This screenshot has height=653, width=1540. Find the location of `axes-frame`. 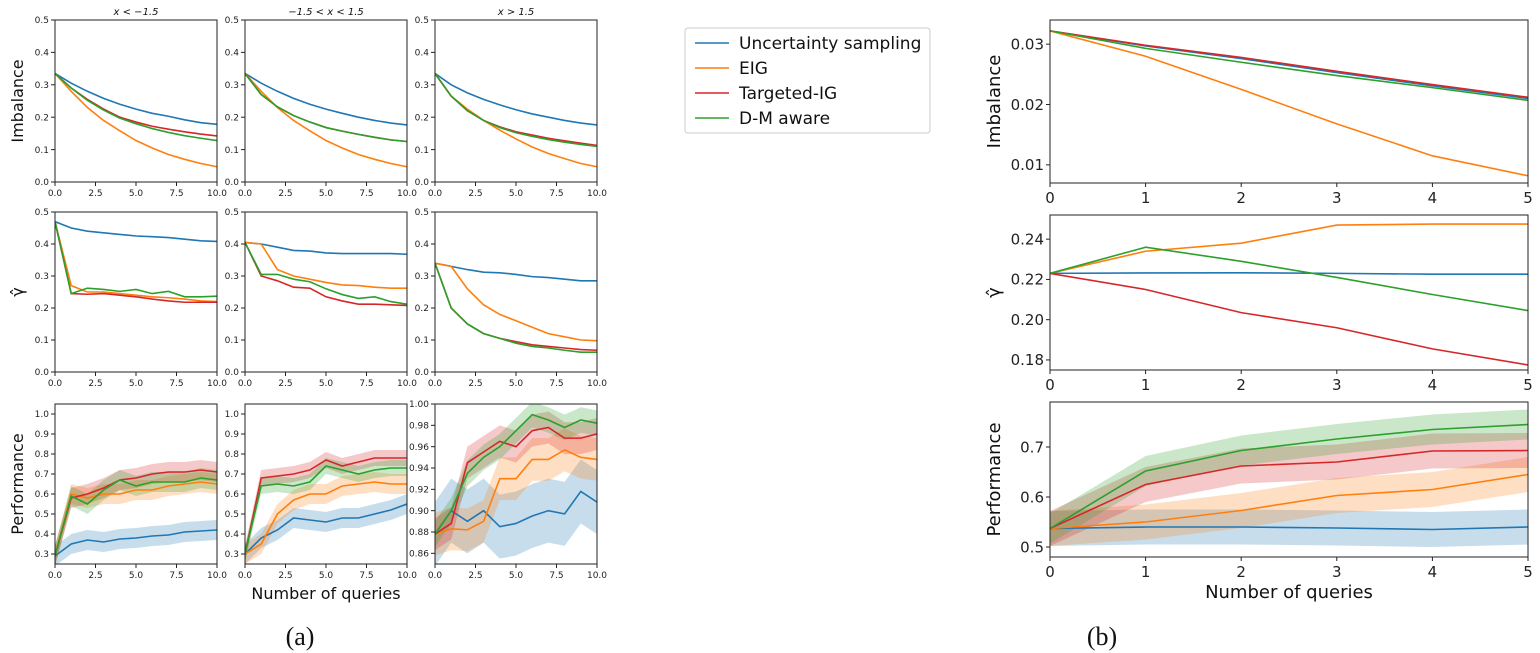

axes-frame is located at coordinates (516, 101).